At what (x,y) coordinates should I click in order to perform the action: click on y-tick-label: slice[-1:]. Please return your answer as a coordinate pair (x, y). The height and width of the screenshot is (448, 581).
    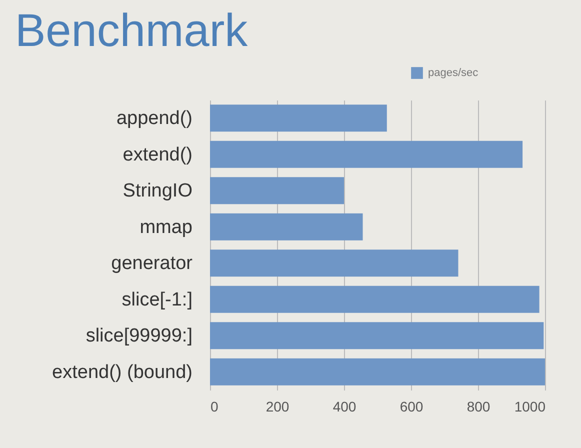
    Looking at the image, I should click on (157, 299).